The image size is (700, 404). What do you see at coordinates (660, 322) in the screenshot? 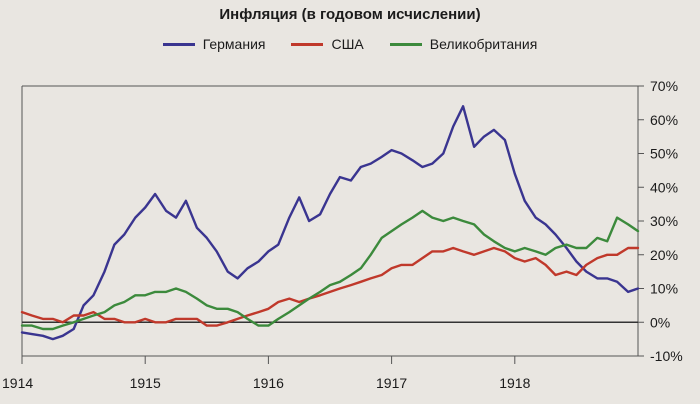
I see `y-tick-label: 0%` at bounding box center [660, 322].